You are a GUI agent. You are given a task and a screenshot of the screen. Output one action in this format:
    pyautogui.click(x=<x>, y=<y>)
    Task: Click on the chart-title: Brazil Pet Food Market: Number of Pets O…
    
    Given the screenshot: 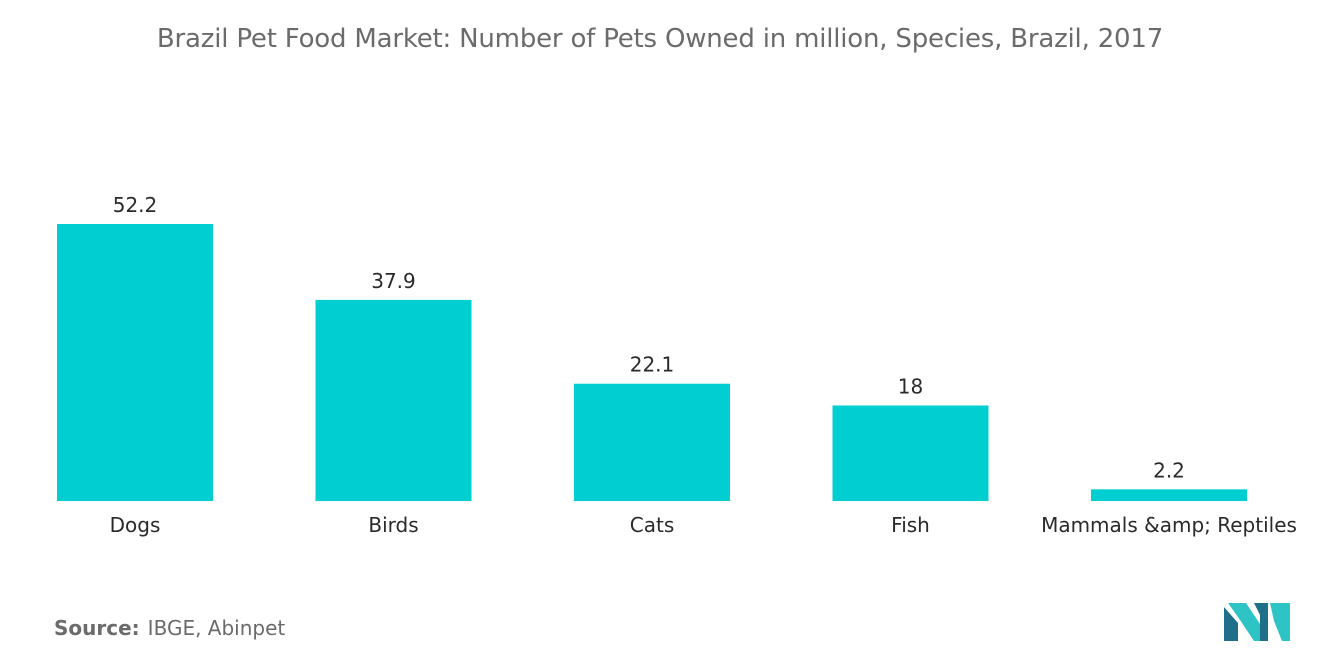 What is the action you would take?
    pyautogui.click(x=660, y=39)
    